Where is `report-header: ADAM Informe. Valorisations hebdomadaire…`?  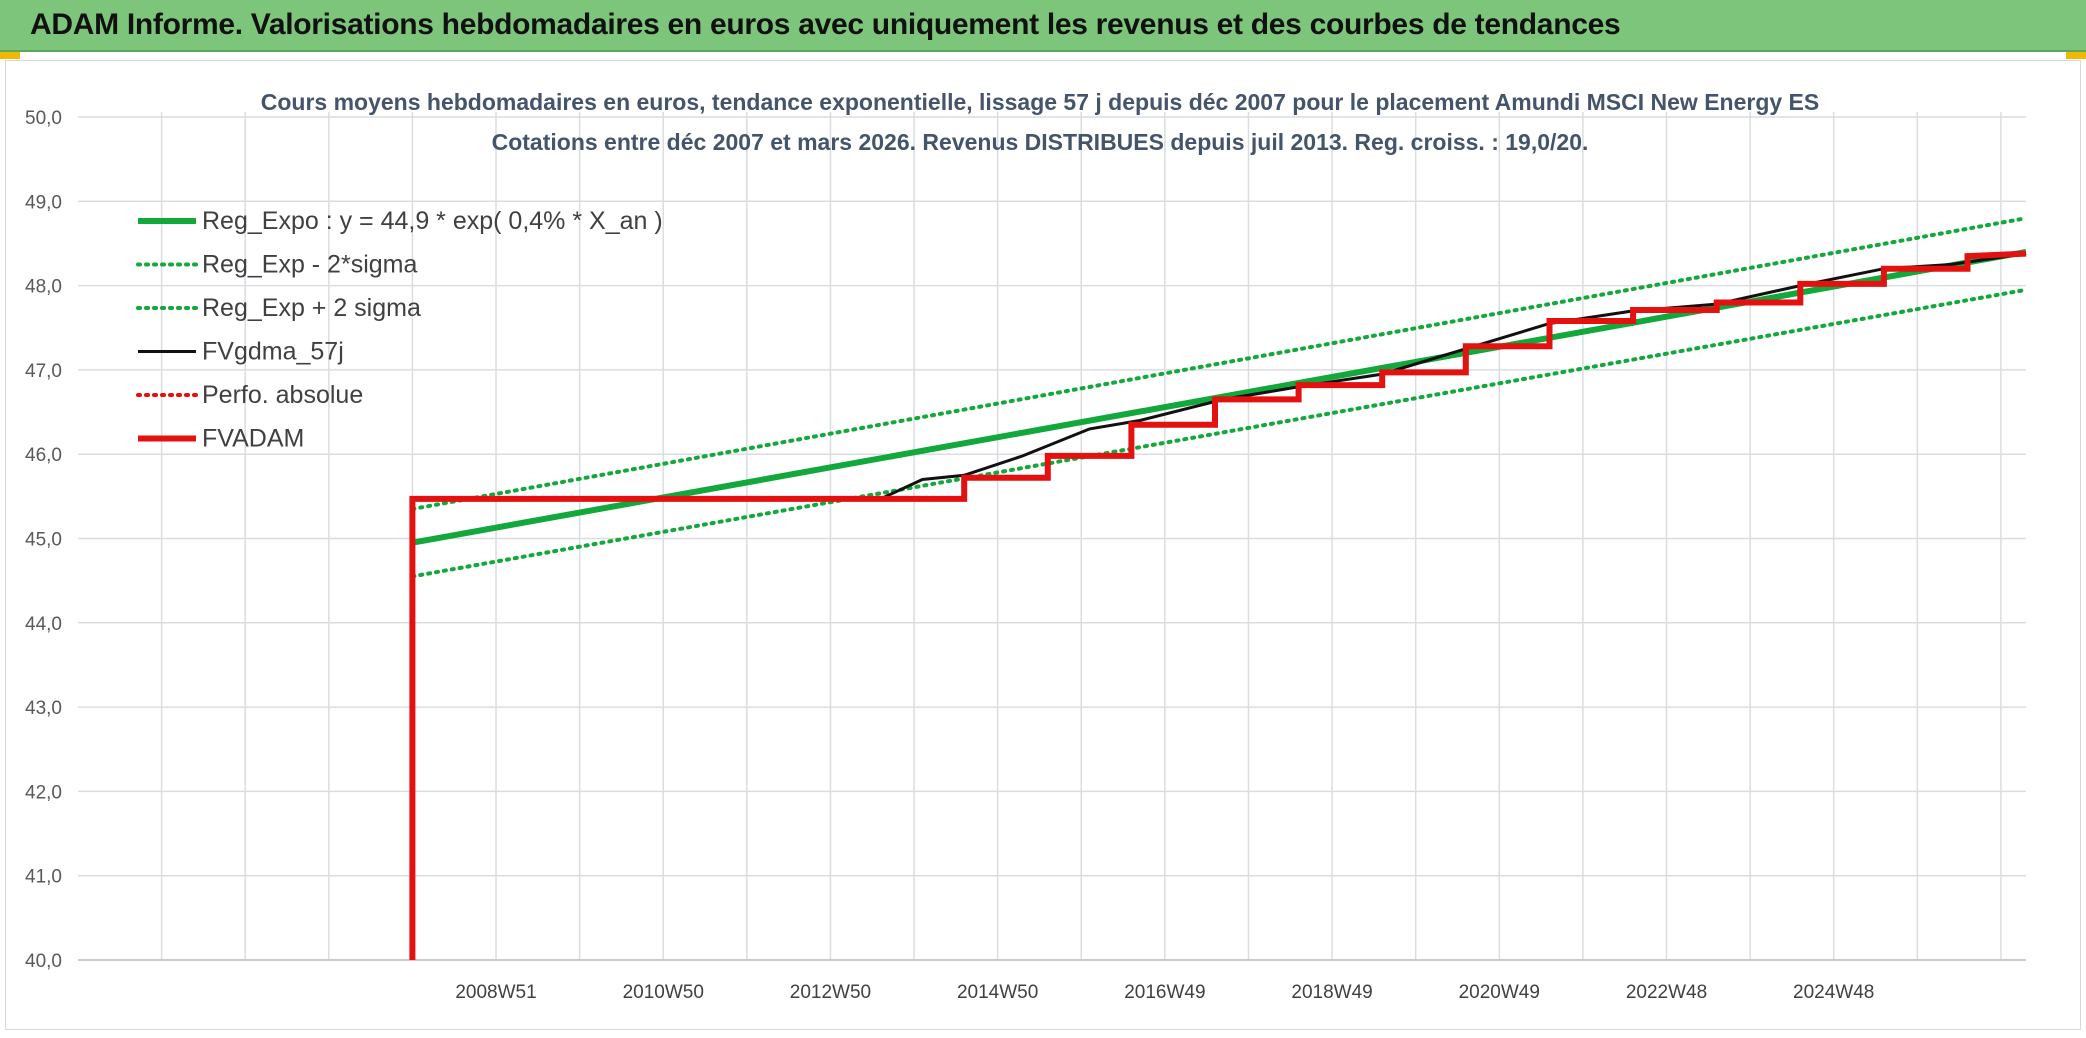
report-header: ADAM Informe. Valorisations hebdomadaire… is located at coordinates (1043, 26).